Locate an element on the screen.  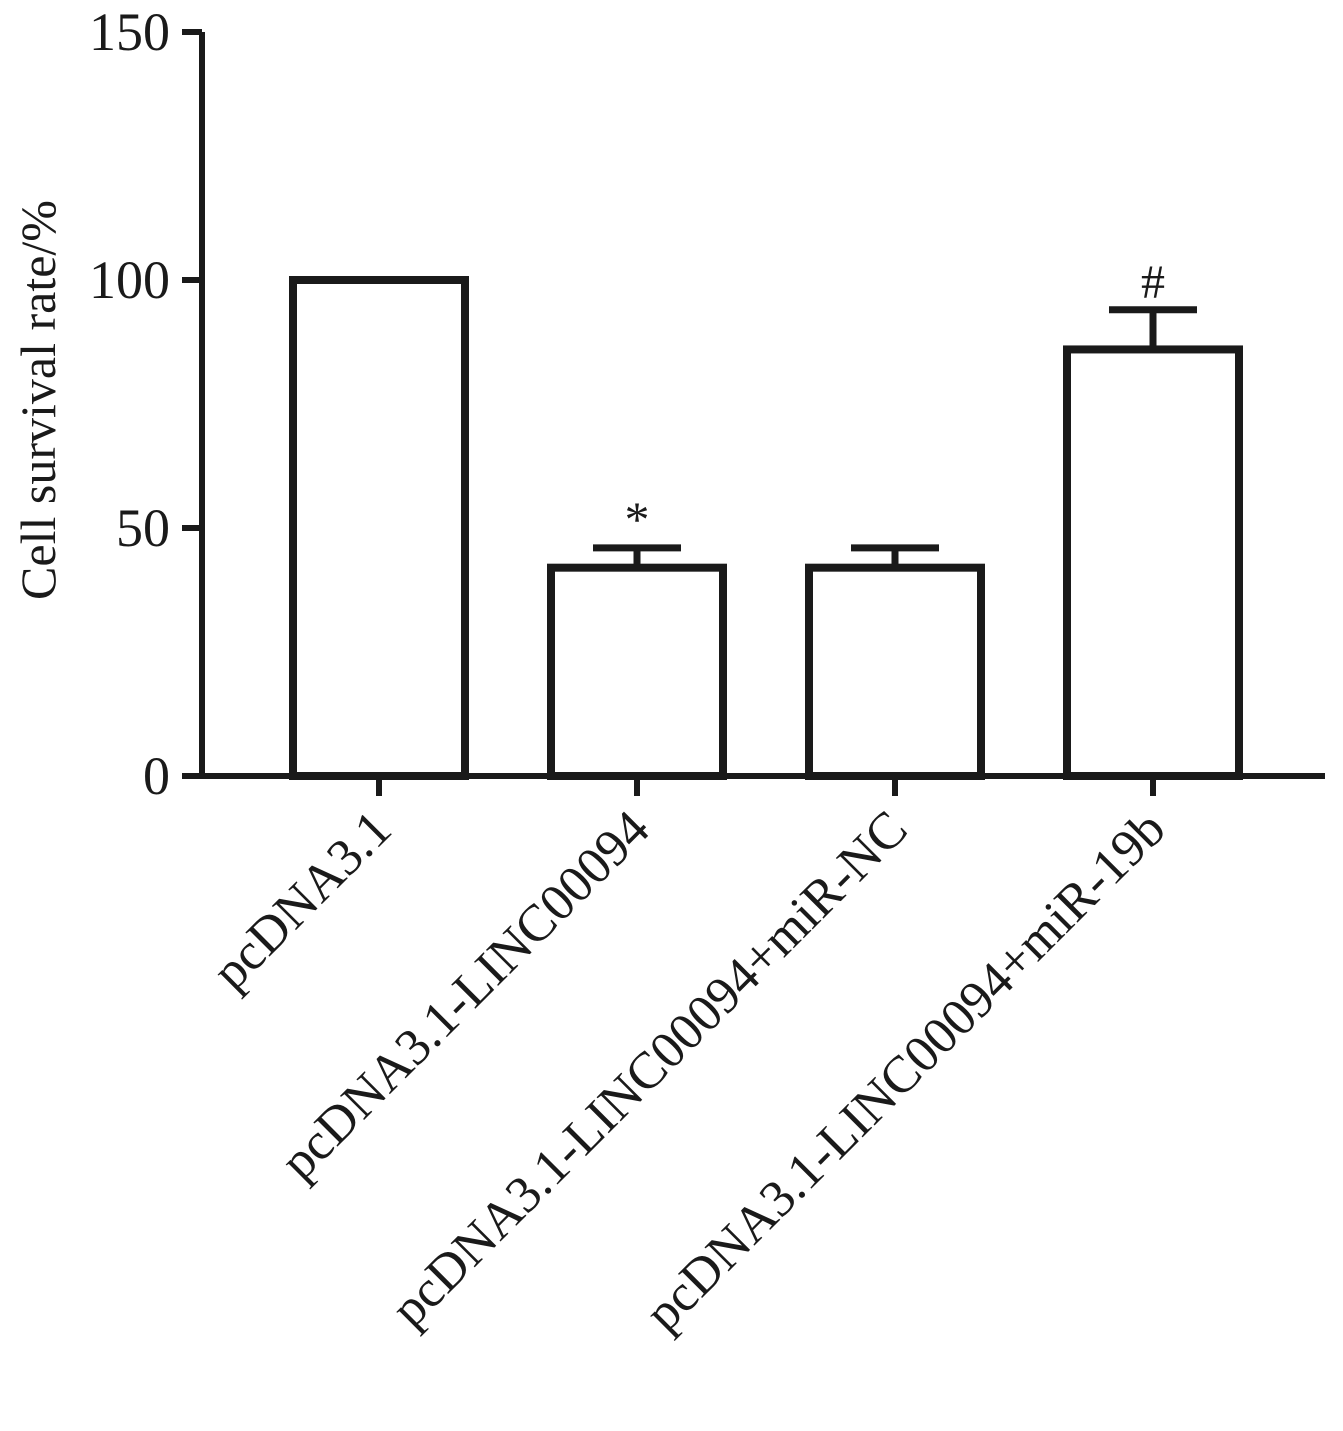
significance-marker: # is located at coordinates (1153, 282).